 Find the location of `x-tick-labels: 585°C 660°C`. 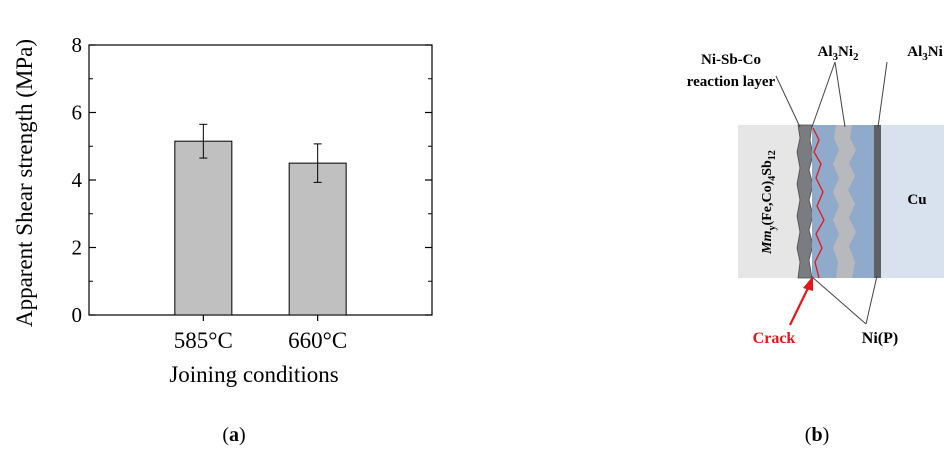

x-tick-labels: 585°C 660°C is located at coordinates (260, 340).